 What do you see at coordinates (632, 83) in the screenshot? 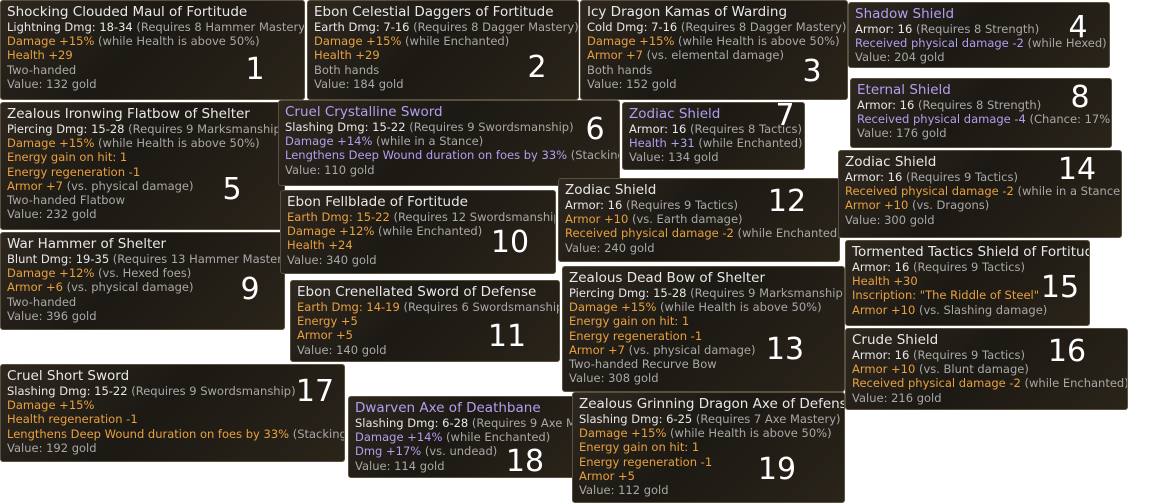
I see `stat-text: Value: 152 gold` at bounding box center [632, 83].